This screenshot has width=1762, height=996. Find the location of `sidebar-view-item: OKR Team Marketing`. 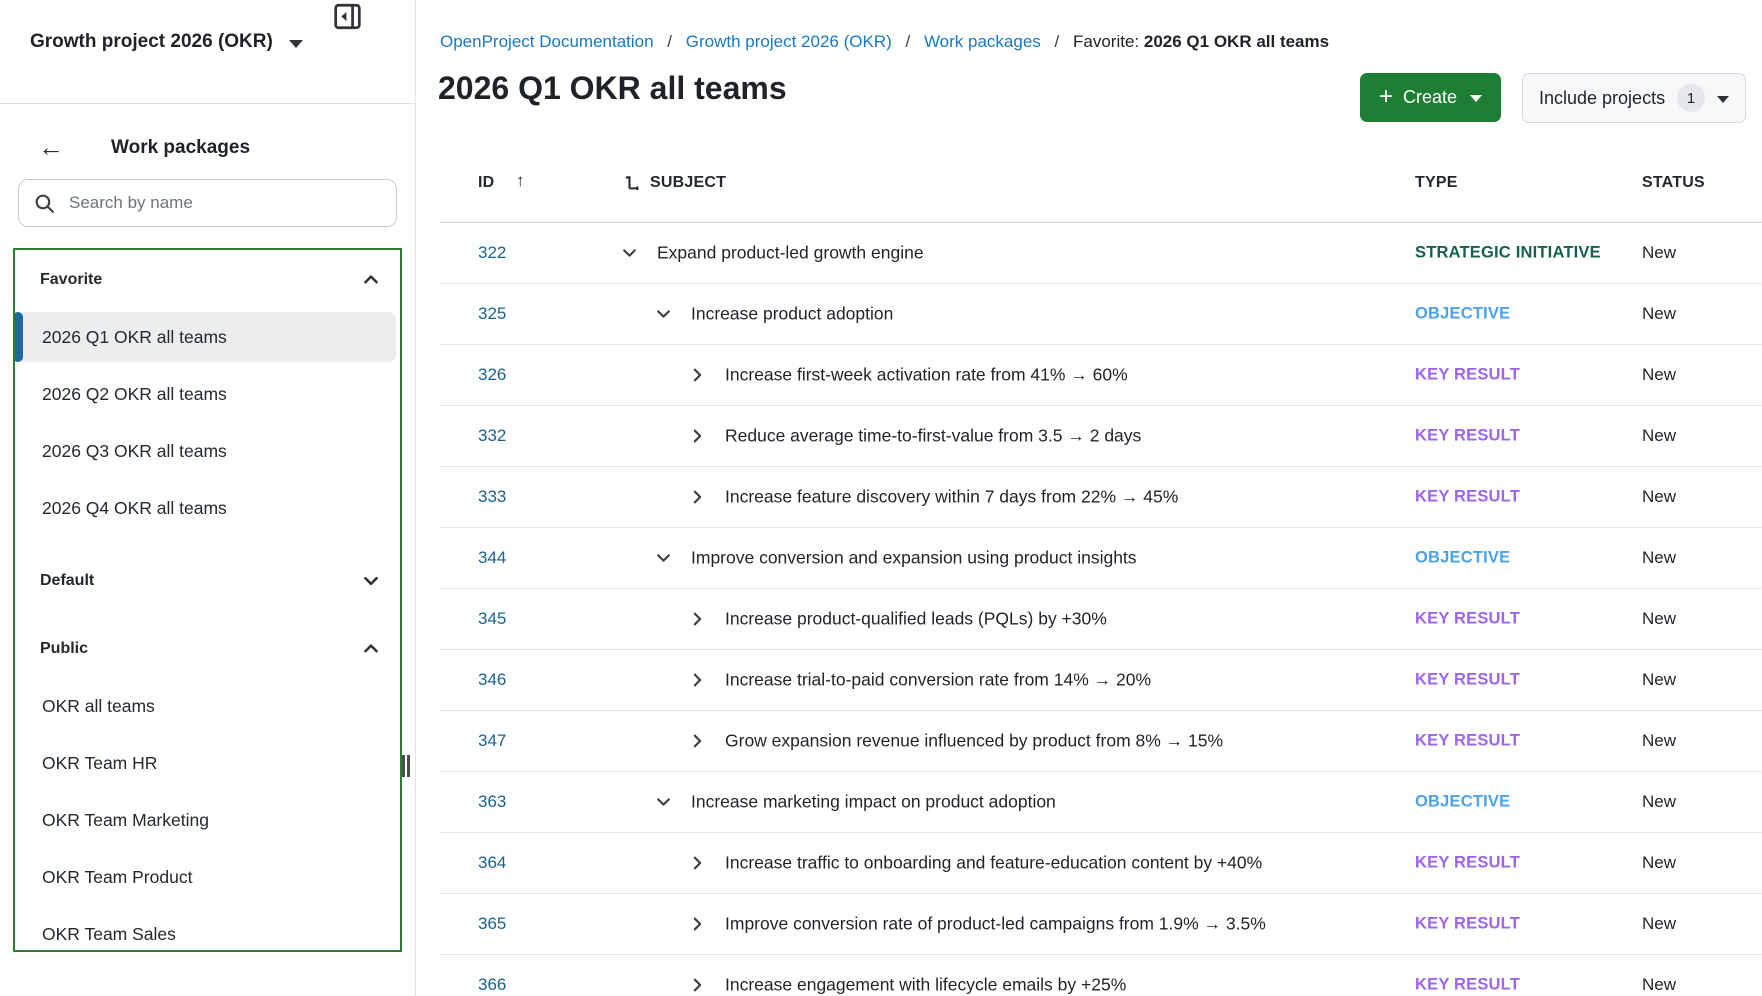

sidebar-view-item: OKR Team Marketing is located at coordinates (207, 820).